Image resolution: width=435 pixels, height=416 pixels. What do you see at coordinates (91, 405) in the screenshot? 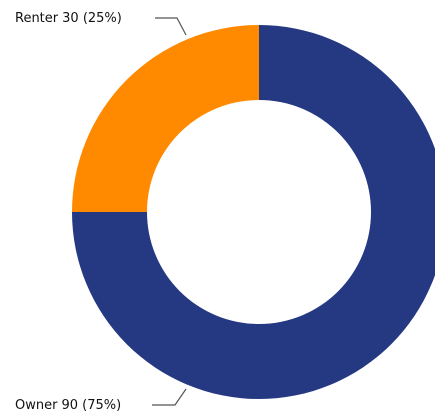
I see `value-label: 90 (75%)` at bounding box center [91, 405].